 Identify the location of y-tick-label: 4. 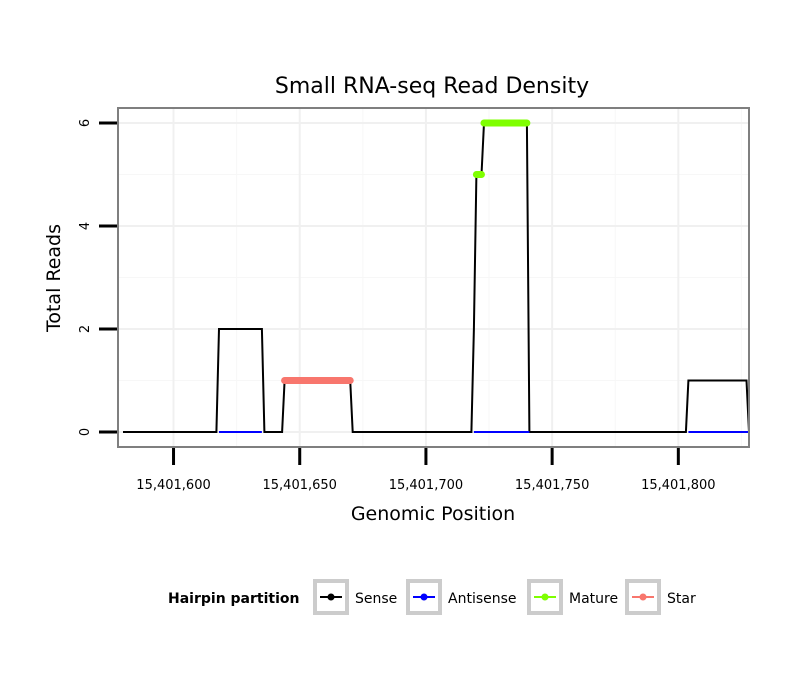
(85, 226).